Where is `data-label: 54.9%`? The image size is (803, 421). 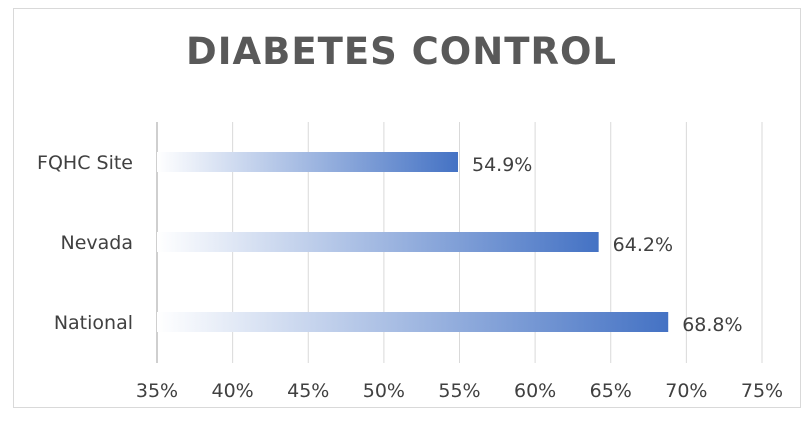
data-label: 54.9% is located at coordinates (502, 165).